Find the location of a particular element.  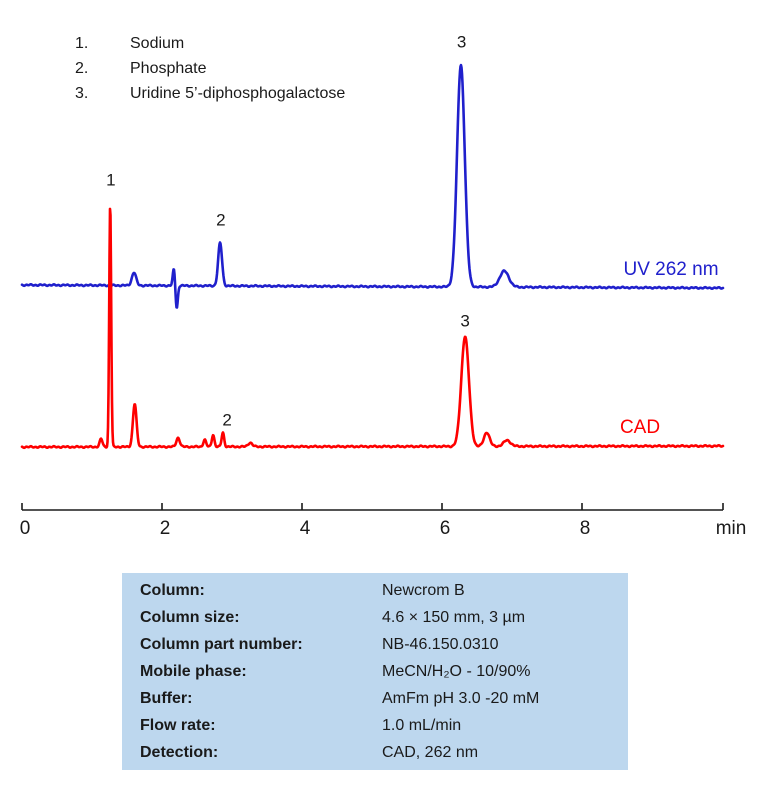

conditions-row: Column: Newcrom B is located at coordinates (375, 590).